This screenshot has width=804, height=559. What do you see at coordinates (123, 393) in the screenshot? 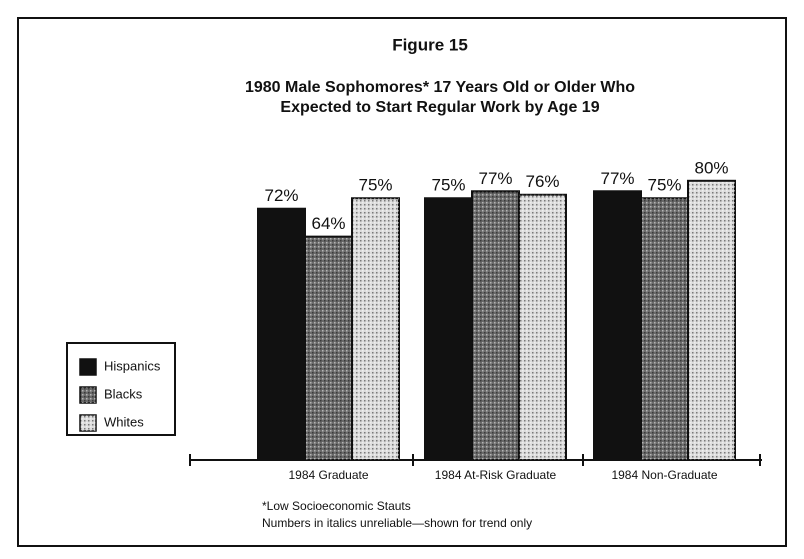
I see `legend-label: Blacks` at bounding box center [123, 393].